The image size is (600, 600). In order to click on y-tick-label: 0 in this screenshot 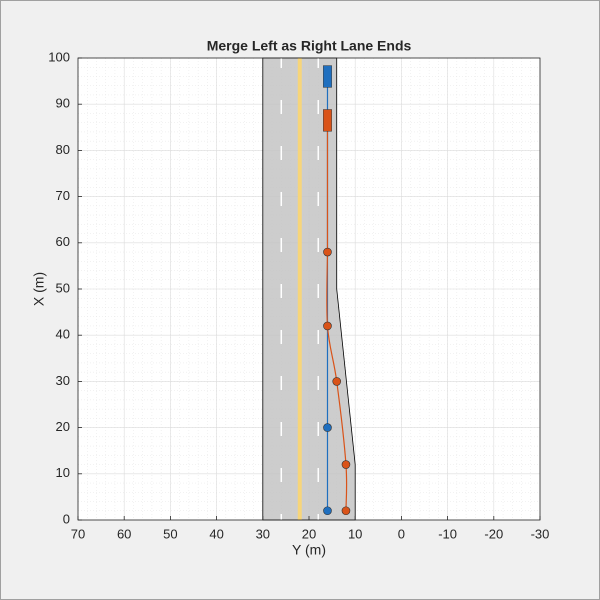, I will do `click(66, 518)`.